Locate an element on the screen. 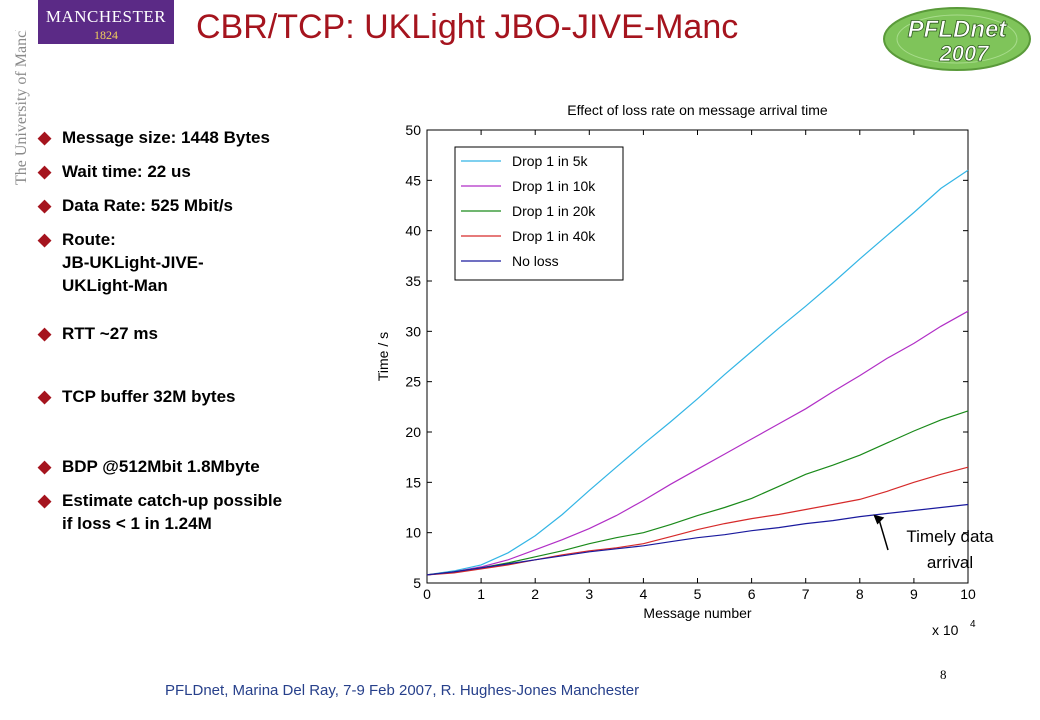 The height and width of the screenshot is (720, 1040). legend-label: Drop 1 in 10k is located at coordinates (554, 186).